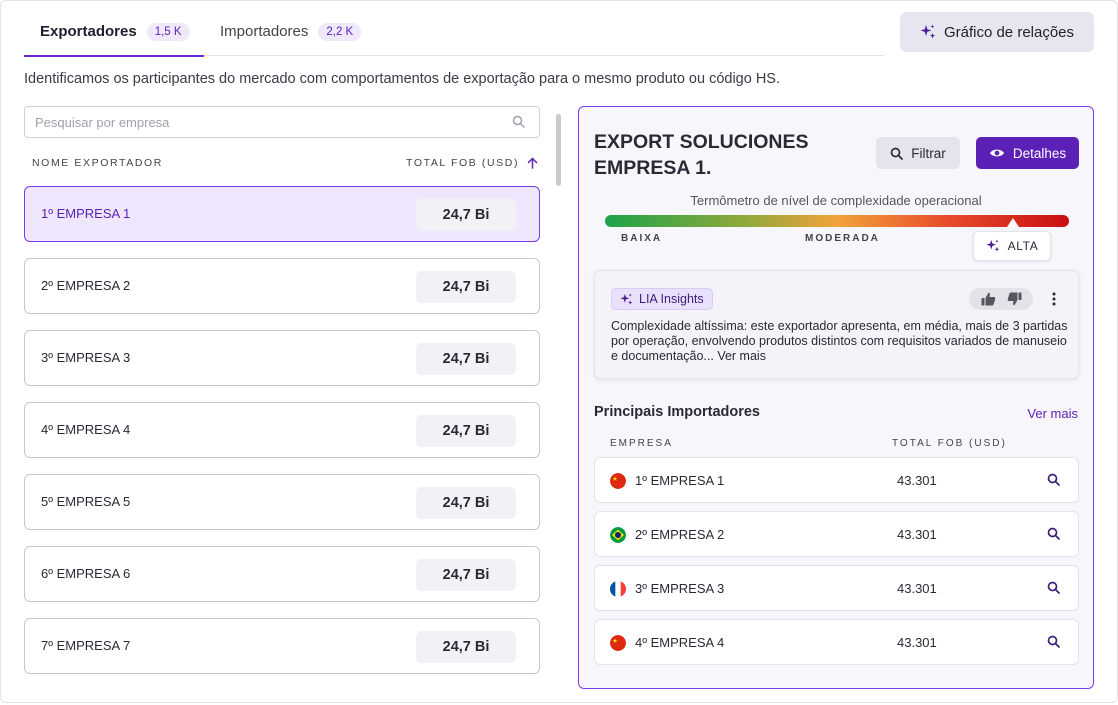 This screenshot has width=1118, height=705. What do you see at coordinates (677, 412) in the screenshot?
I see `main-importers-title: Principais Importadores` at bounding box center [677, 412].